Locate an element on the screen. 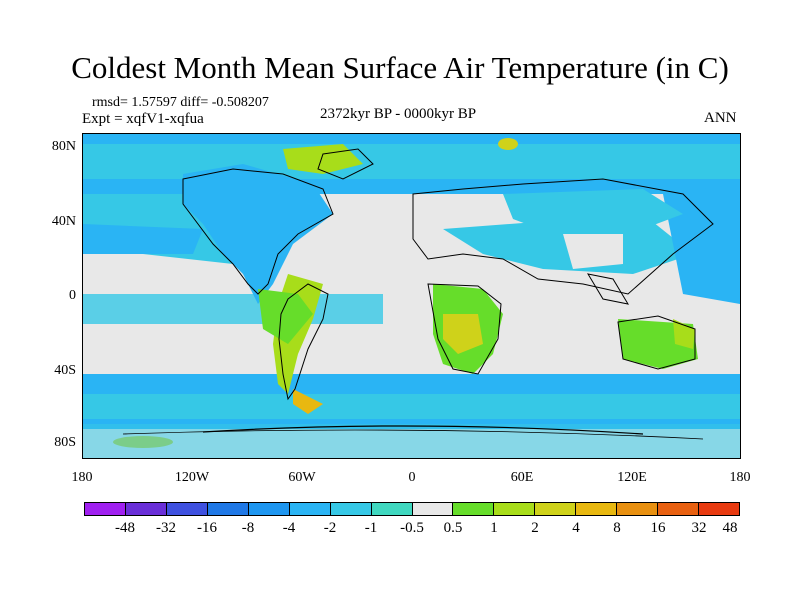 This screenshot has height=600, width=800. colorbar-label: 48 is located at coordinates (730, 528).